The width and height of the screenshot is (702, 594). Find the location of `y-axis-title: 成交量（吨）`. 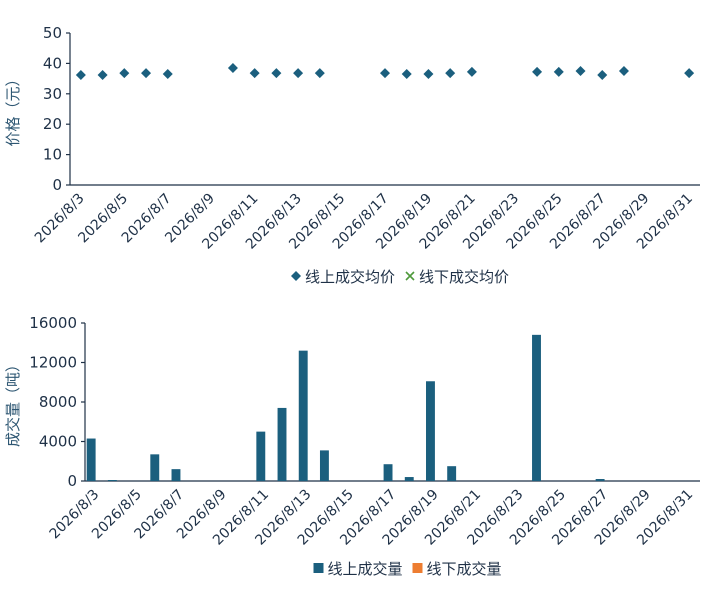

y-axis-title: 成交量（吨） is located at coordinates (13, 402).